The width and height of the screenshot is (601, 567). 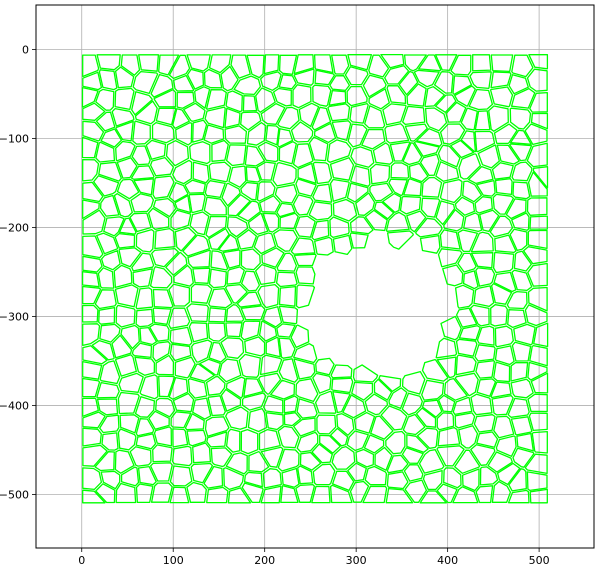 I want to click on x-tick-label: 100, so click(x=173, y=560).